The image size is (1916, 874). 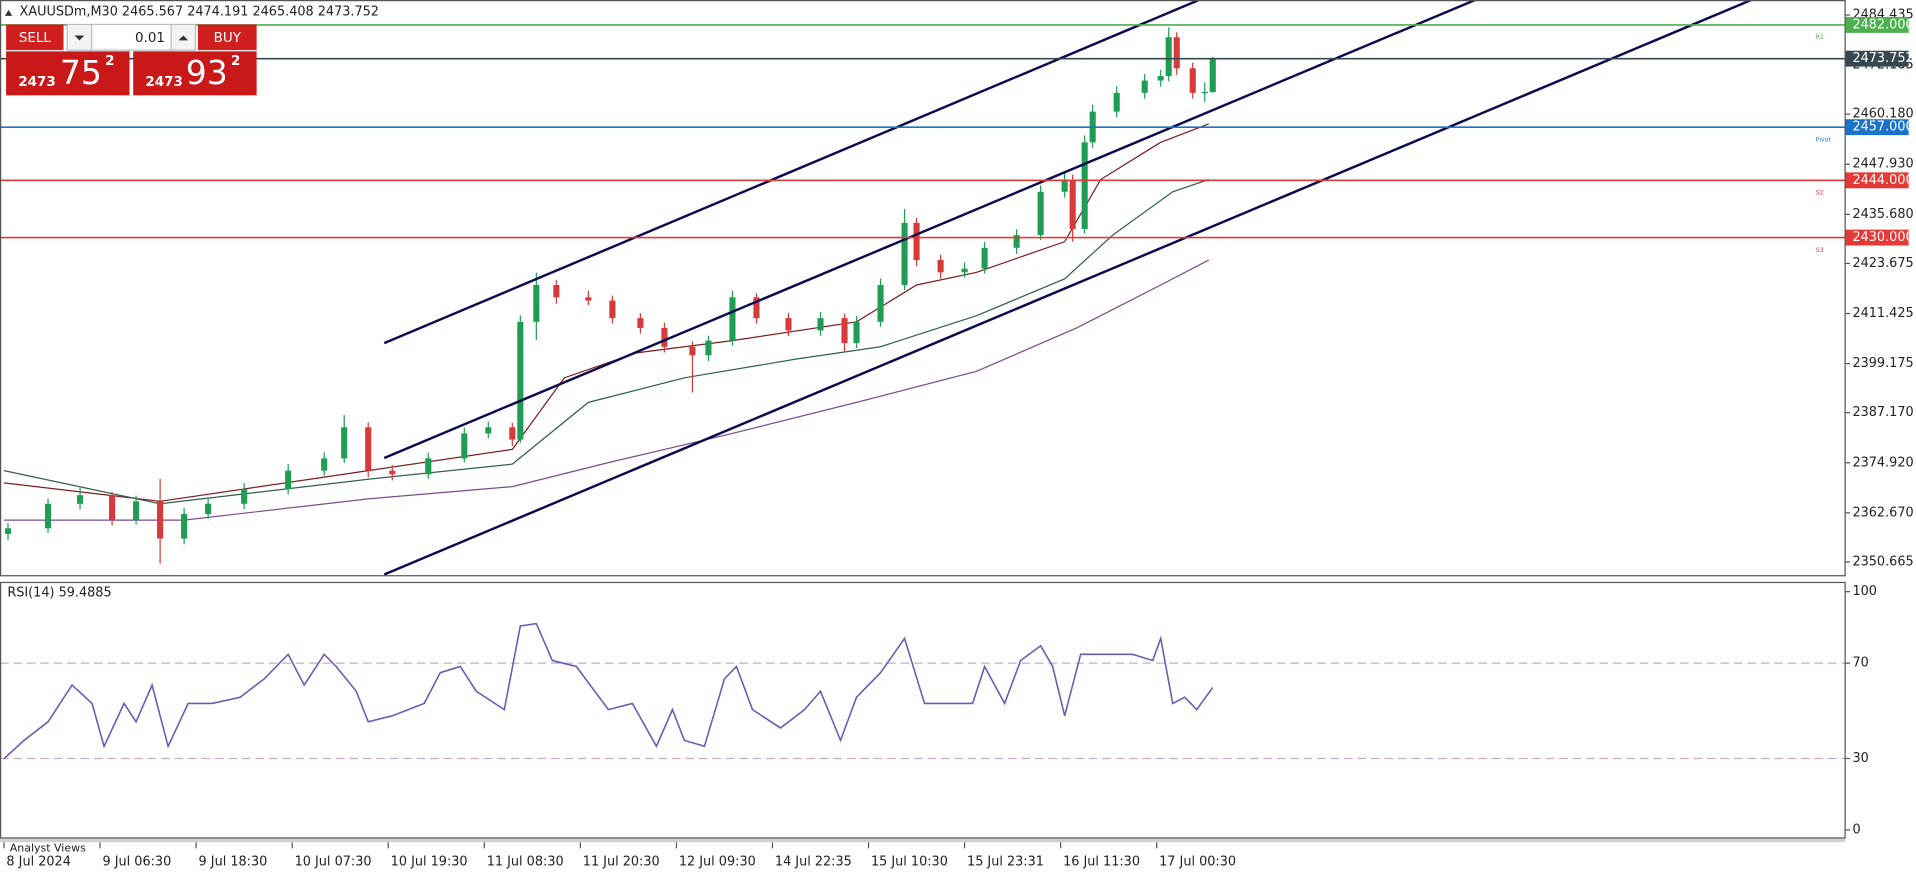 I want to click on tab-label: Analyst Views, so click(x=48, y=847).